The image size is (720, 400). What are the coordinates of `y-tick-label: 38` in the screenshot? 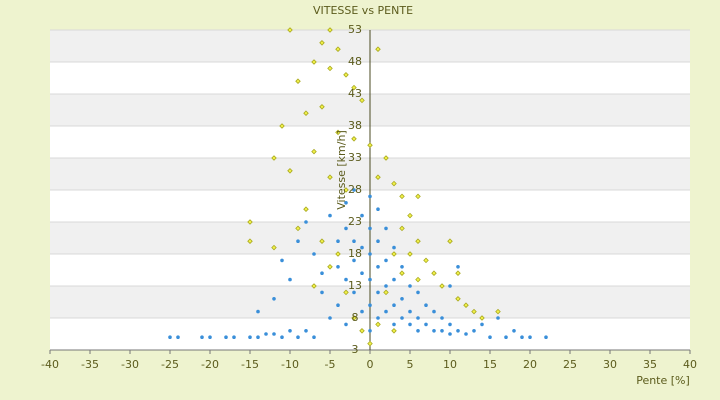 It's located at (355, 125).